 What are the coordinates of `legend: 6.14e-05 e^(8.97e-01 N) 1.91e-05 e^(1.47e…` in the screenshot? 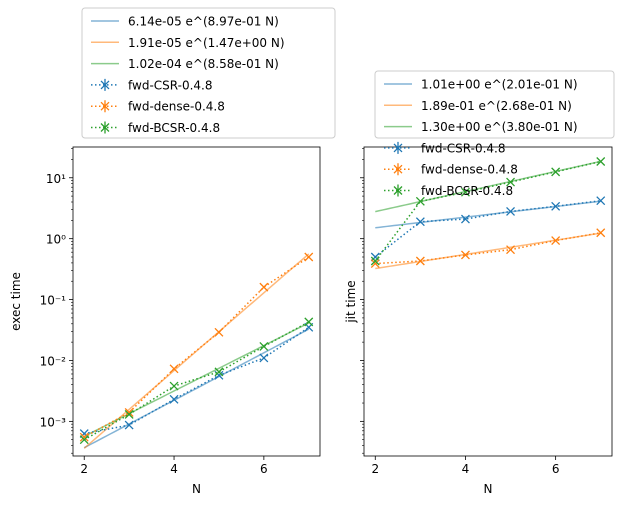 It's located at (208, 73).